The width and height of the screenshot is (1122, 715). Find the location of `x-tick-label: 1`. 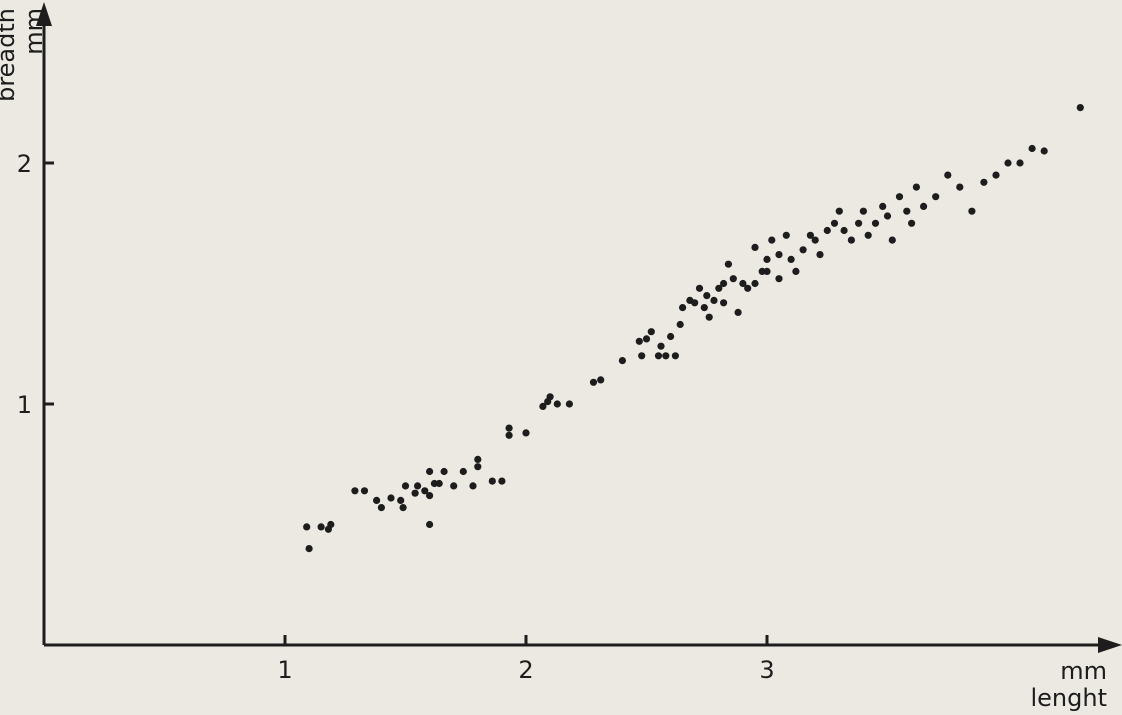

x-tick-label: 1 is located at coordinates (284, 670).